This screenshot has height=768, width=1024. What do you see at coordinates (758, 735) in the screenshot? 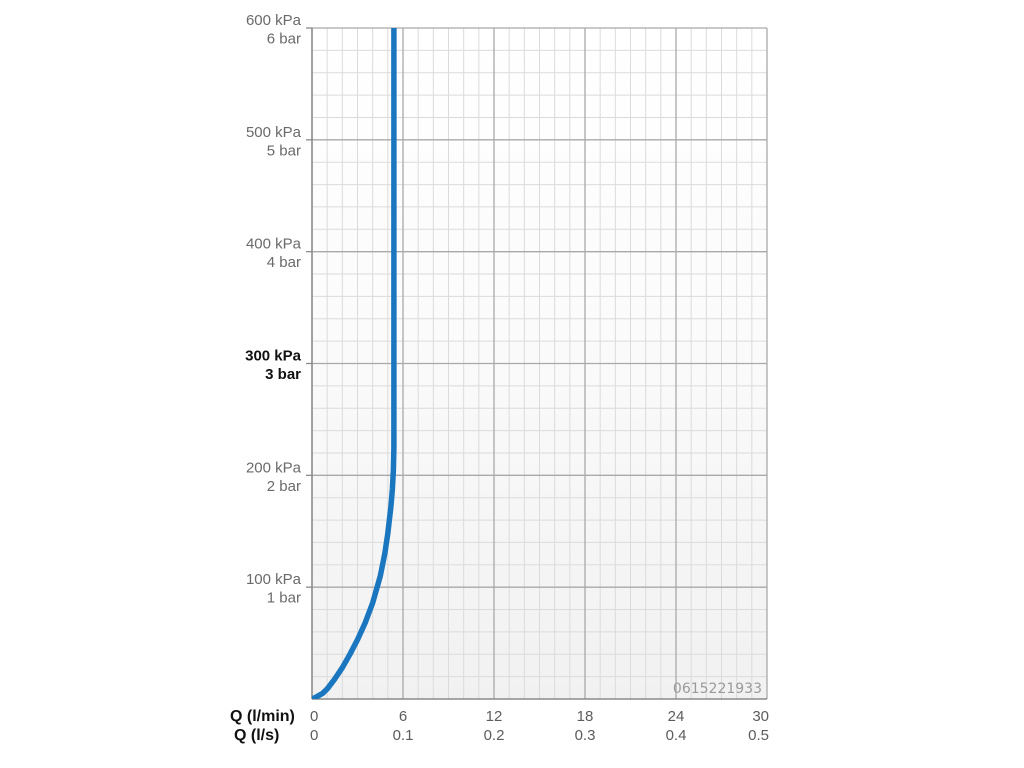
I see `x-tick-label-ls: 0.5` at bounding box center [758, 735].